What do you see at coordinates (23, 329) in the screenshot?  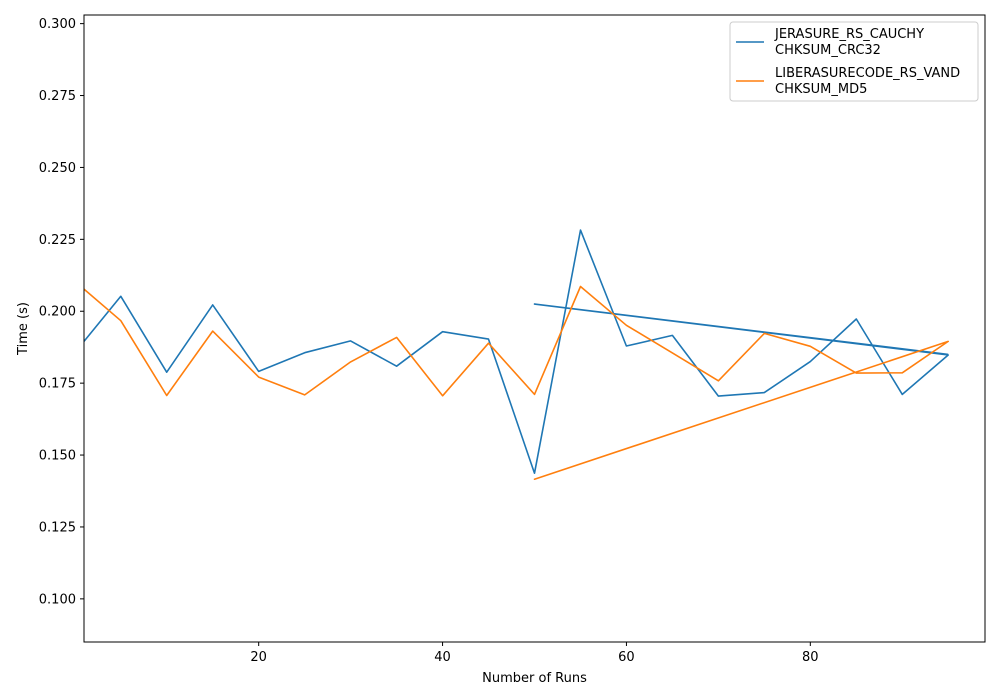 I see `y-axis-title: Time (s)` at bounding box center [23, 329].